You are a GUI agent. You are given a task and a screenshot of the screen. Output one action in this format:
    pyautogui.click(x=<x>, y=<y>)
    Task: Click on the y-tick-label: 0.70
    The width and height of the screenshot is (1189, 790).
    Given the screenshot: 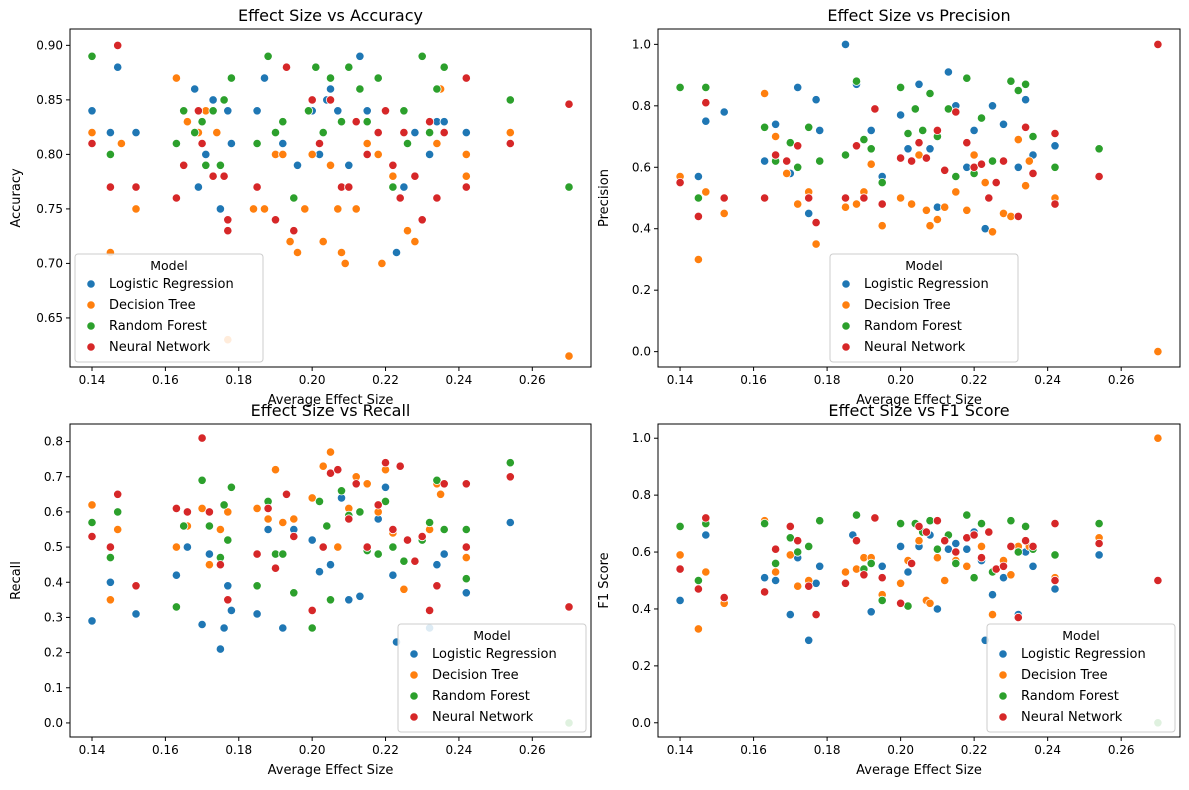 What is the action you would take?
    pyautogui.click(x=49, y=263)
    